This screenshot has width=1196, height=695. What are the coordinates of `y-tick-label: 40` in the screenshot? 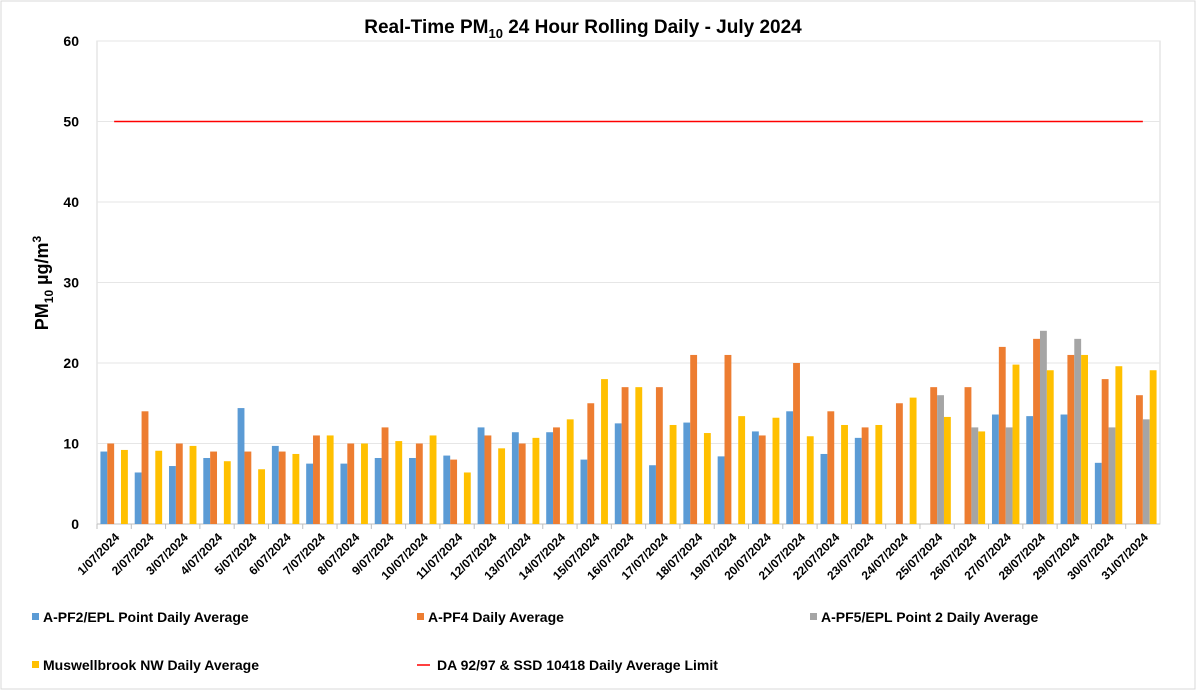 It's located at (71, 202).